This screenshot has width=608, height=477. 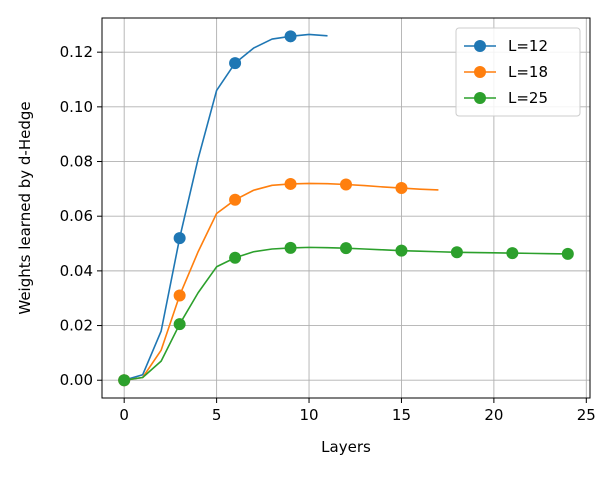 What do you see at coordinates (346, 447) in the screenshot?
I see `x-axis-label: Layers` at bounding box center [346, 447].